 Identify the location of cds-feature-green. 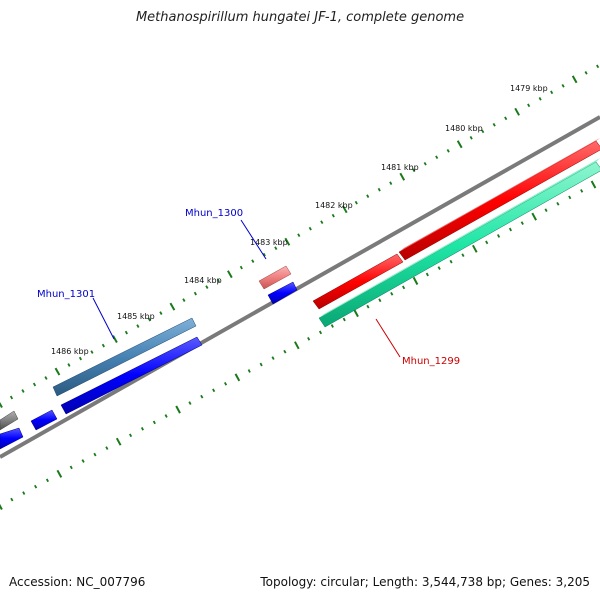
(459, 244).